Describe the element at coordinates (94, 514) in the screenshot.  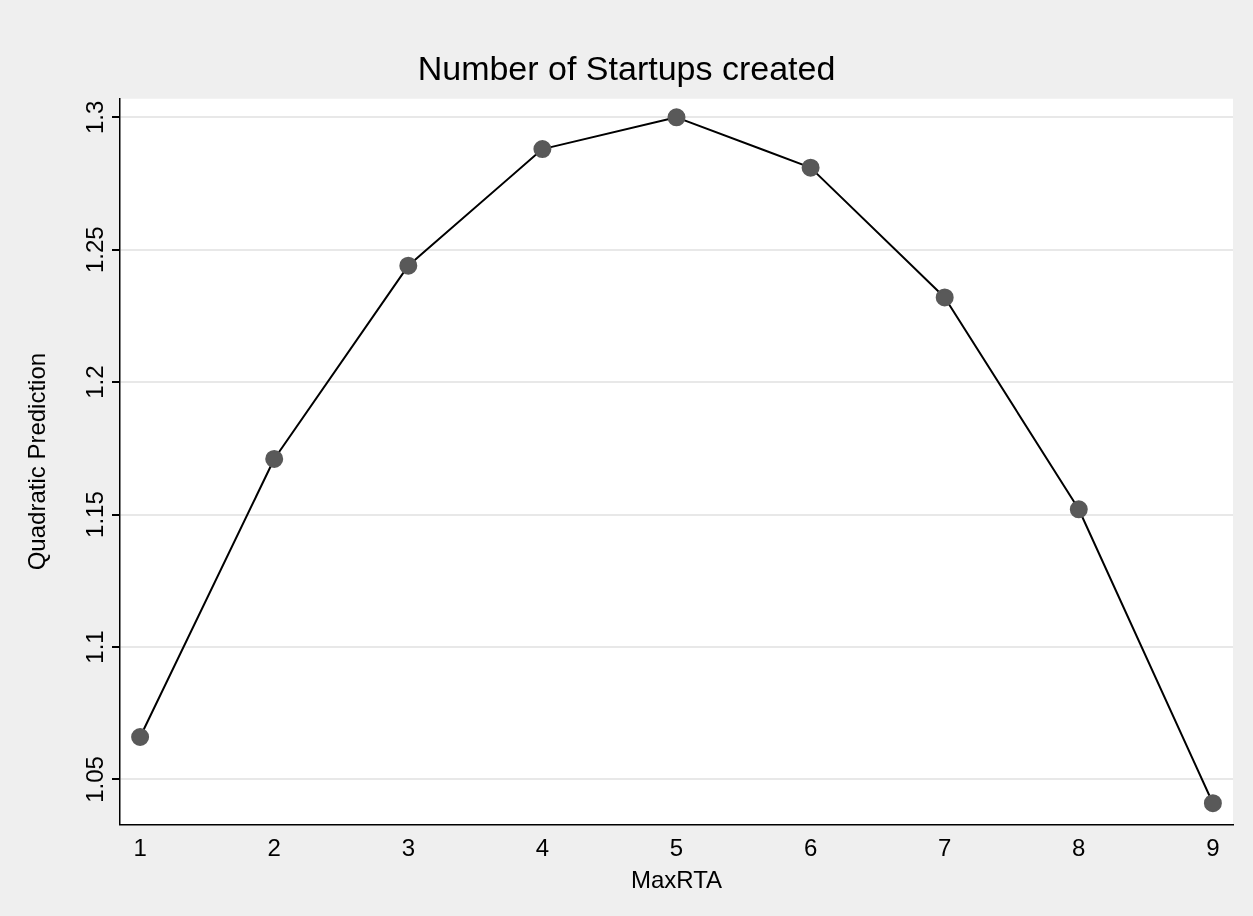
I see `y-tick-label: 1.15` at that location.